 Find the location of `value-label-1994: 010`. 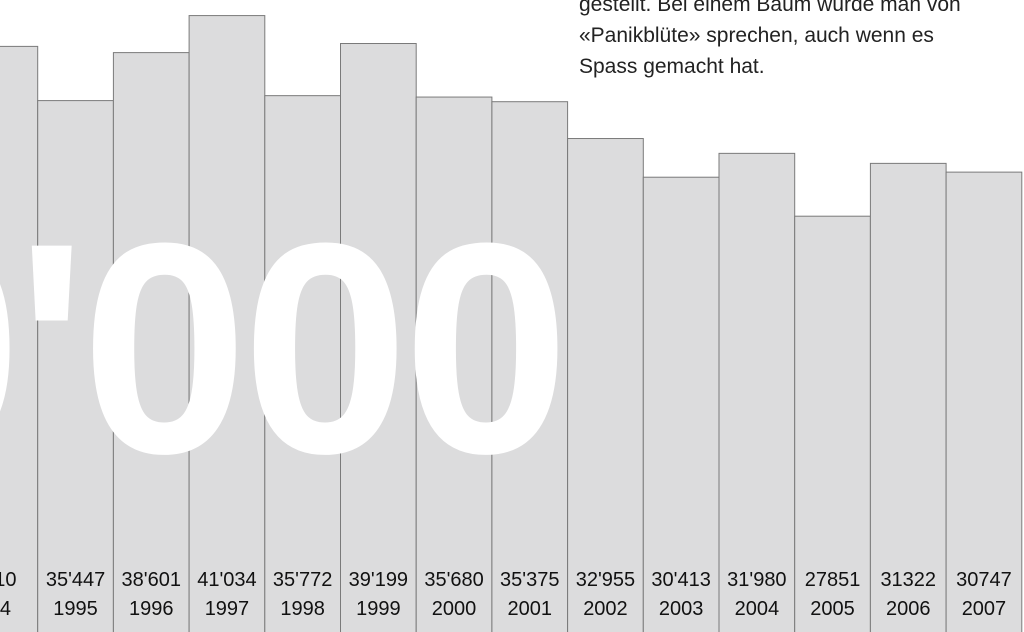

value-label-1994: 010 is located at coordinates (8, 580).